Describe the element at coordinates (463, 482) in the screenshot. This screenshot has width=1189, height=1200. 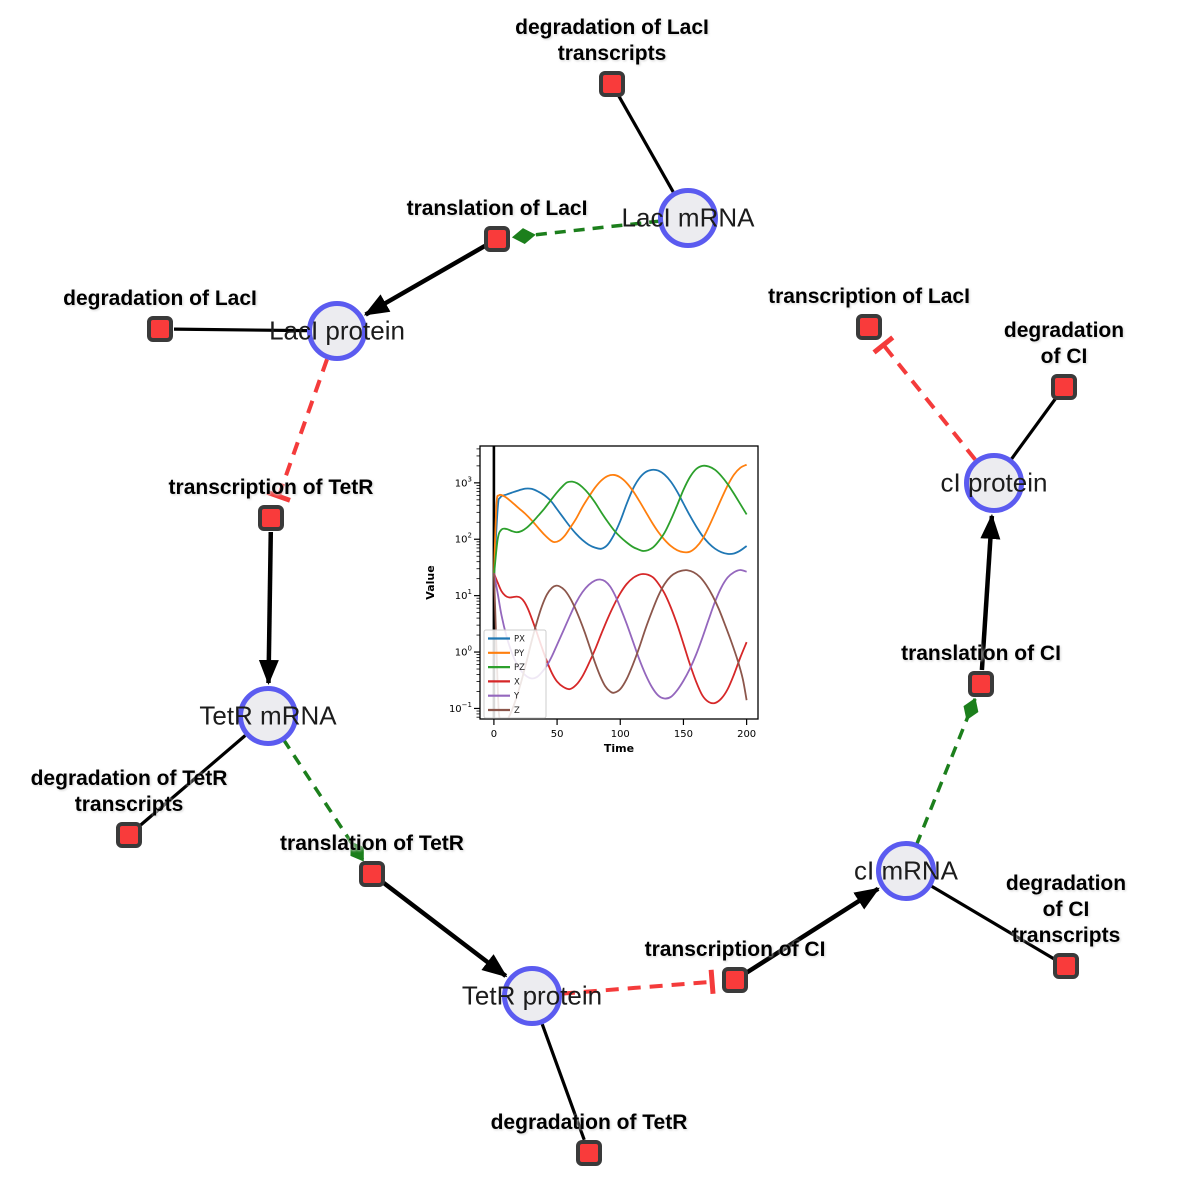
I see `y-tick-10e3: 10³` at that location.